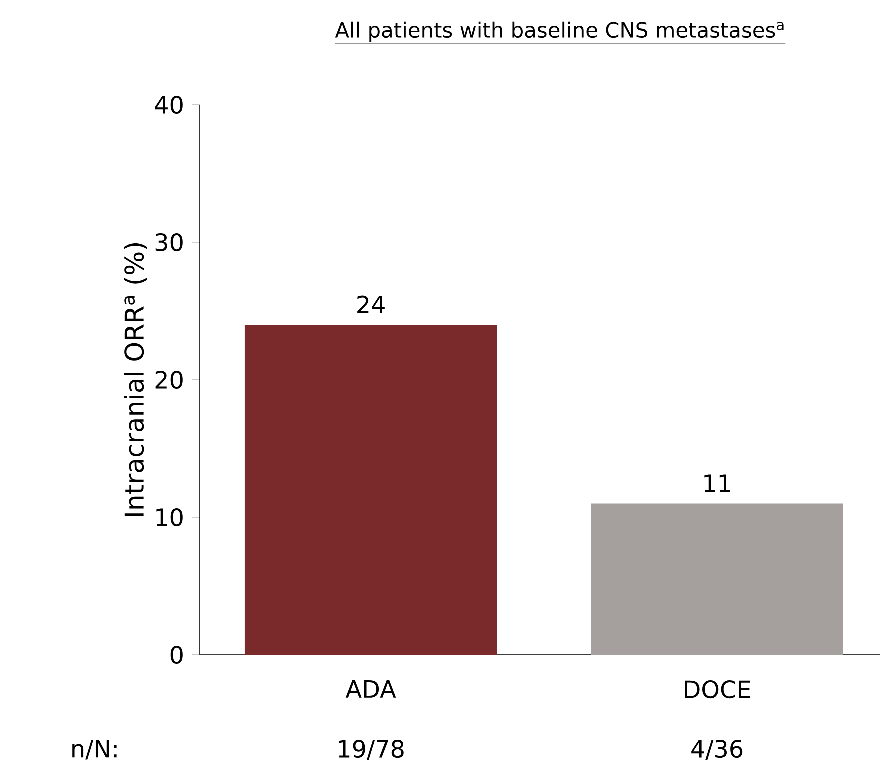  What do you see at coordinates (717, 483) in the screenshot?
I see `data-label: 11` at bounding box center [717, 483].